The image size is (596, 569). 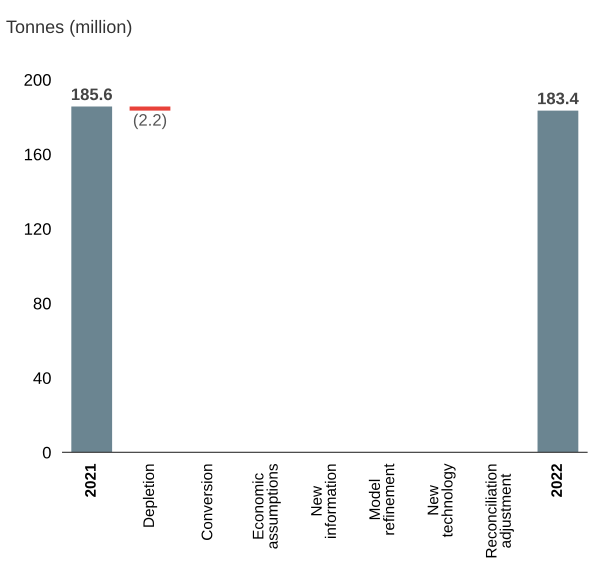 What do you see at coordinates (323, 501) in the screenshot?
I see `x-tick-label: New information` at bounding box center [323, 501].